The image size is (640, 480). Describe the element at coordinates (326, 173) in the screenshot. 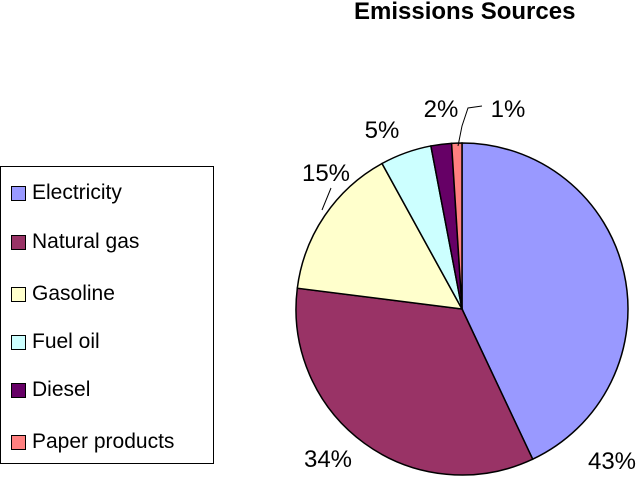

I see `data-label: 15%` at that location.